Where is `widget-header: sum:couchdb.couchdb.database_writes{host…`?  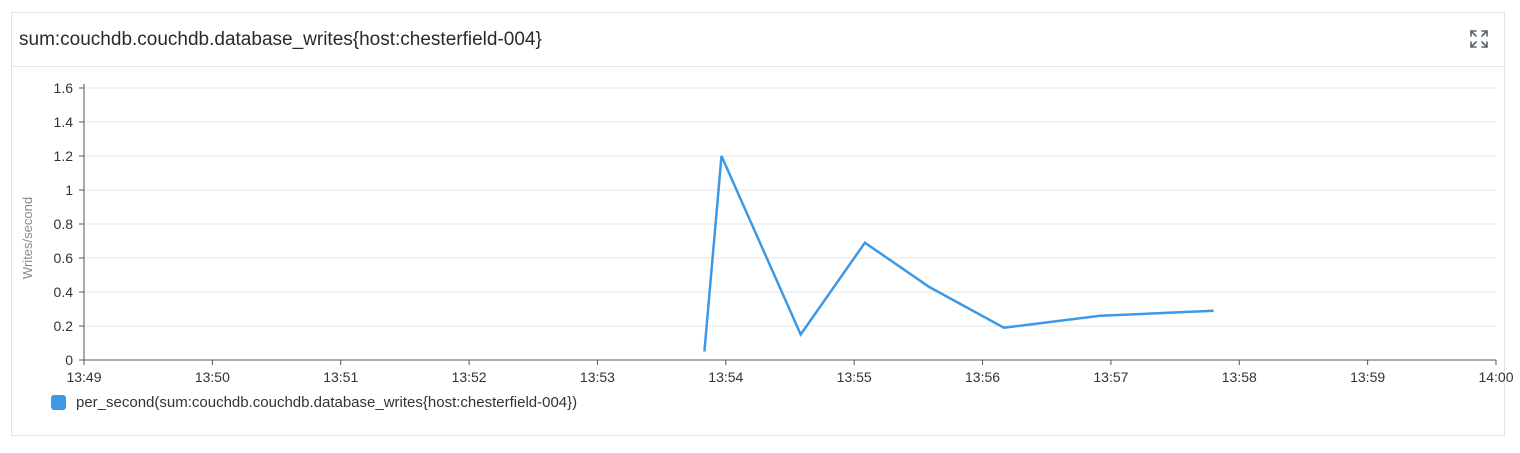 widget-header: sum:couchdb.couchdb.database_writes{host… is located at coordinates (758, 40).